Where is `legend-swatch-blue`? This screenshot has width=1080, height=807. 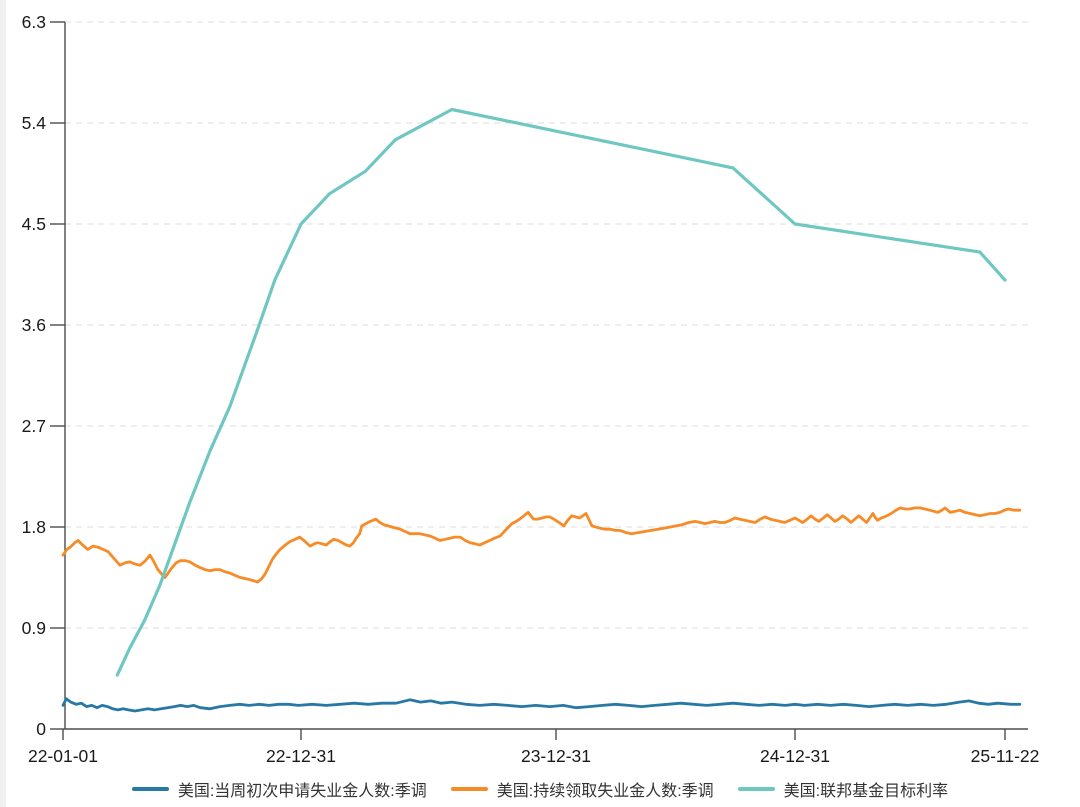
legend-swatch-blue is located at coordinates (150, 789).